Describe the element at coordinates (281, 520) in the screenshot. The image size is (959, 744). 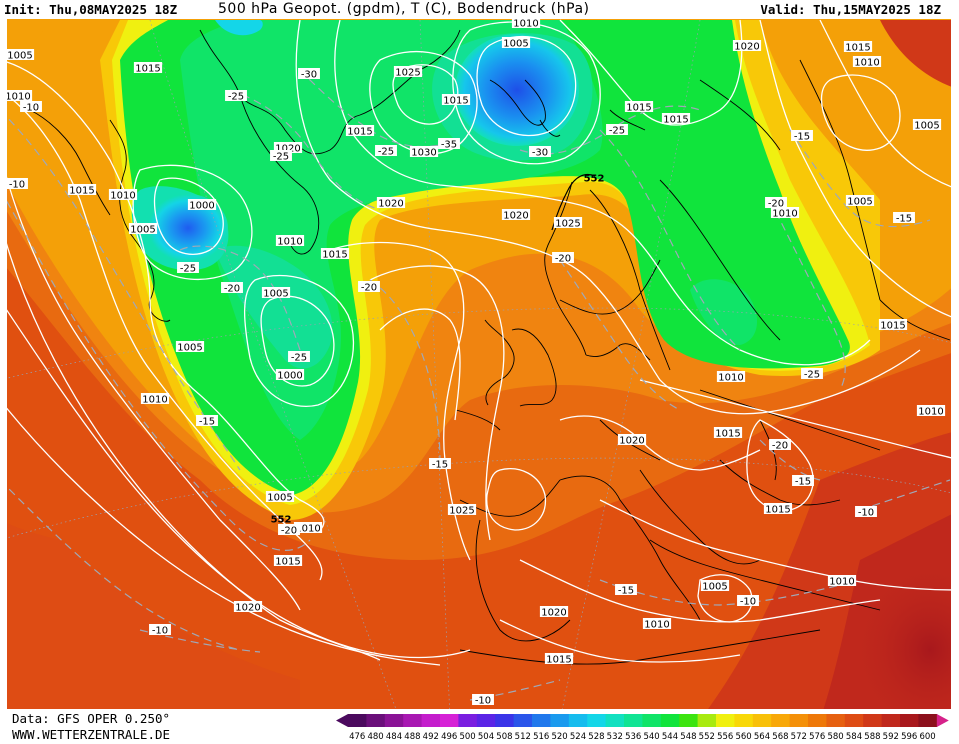
I see `geopotential-label-text: 552` at that location.